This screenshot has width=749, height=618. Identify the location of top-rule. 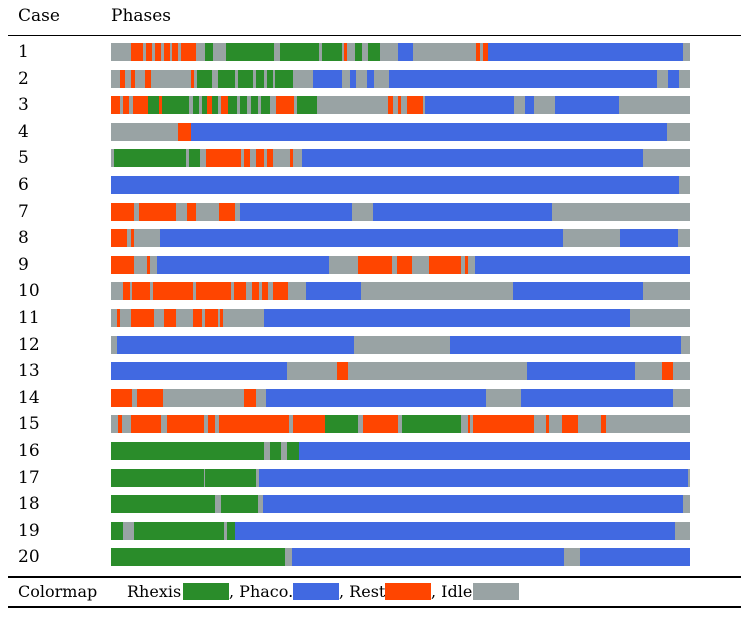
(374, 35).